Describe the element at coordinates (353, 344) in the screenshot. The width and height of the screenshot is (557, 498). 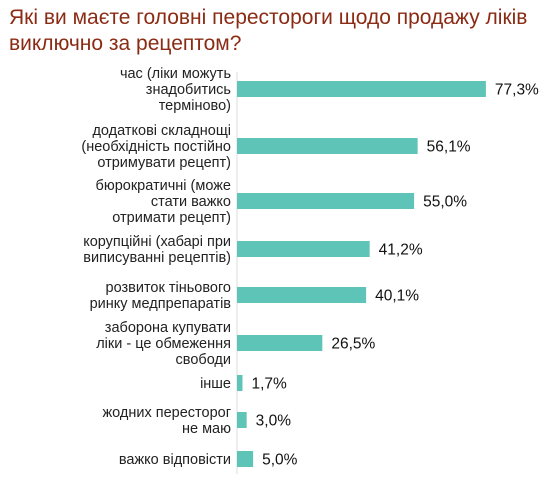
I see `data-label: 26,5%` at that location.